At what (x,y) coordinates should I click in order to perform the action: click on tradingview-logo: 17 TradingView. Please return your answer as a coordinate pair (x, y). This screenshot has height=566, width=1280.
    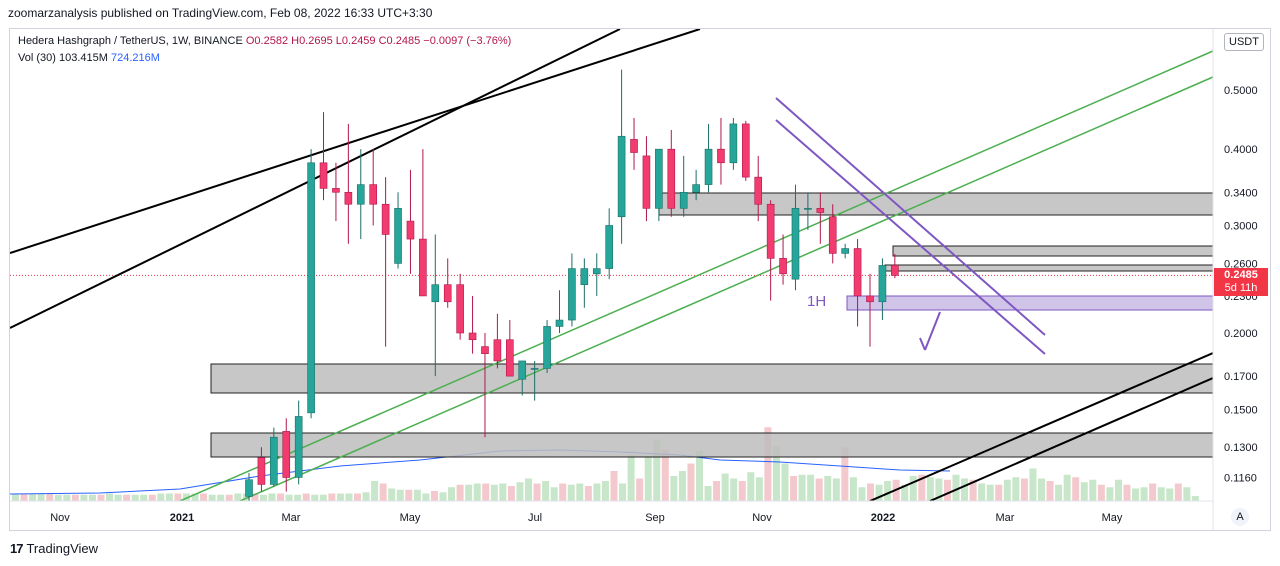
    Looking at the image, I should click on (54, 548).